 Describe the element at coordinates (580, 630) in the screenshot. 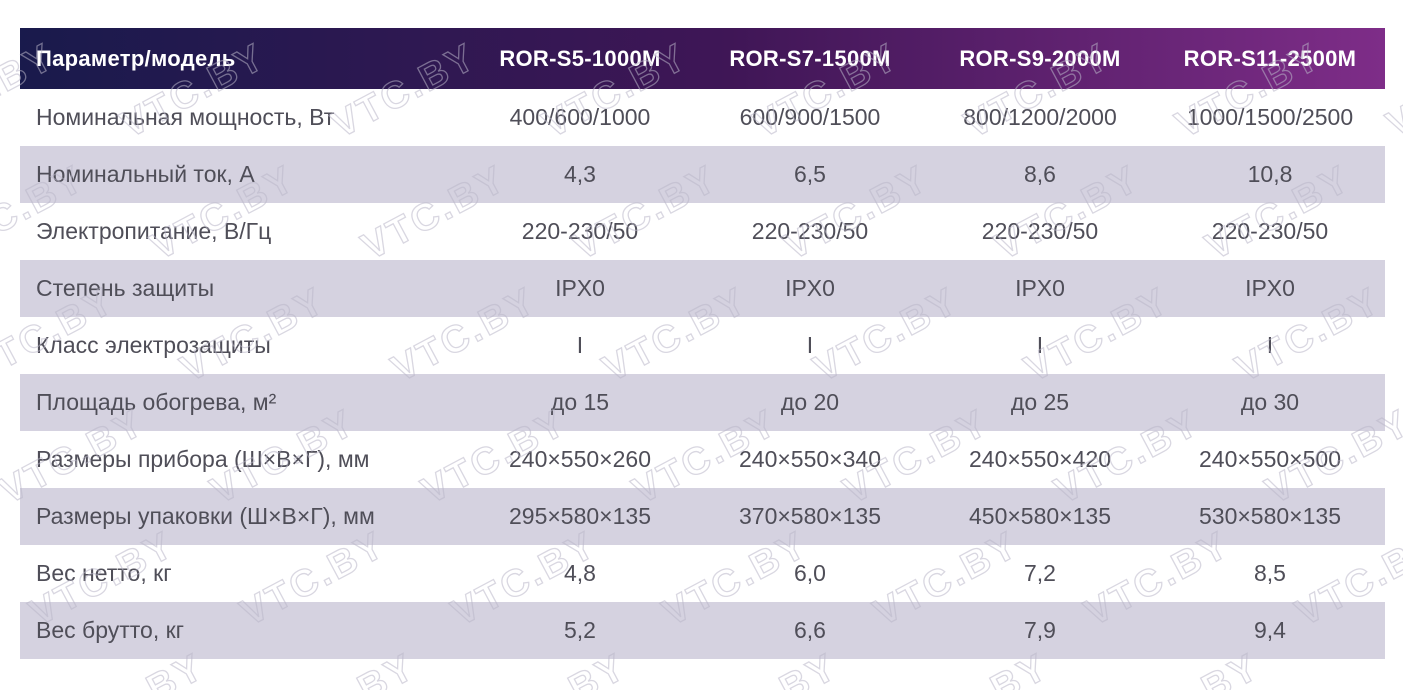

I see `cell-value: 5,2` at that location.